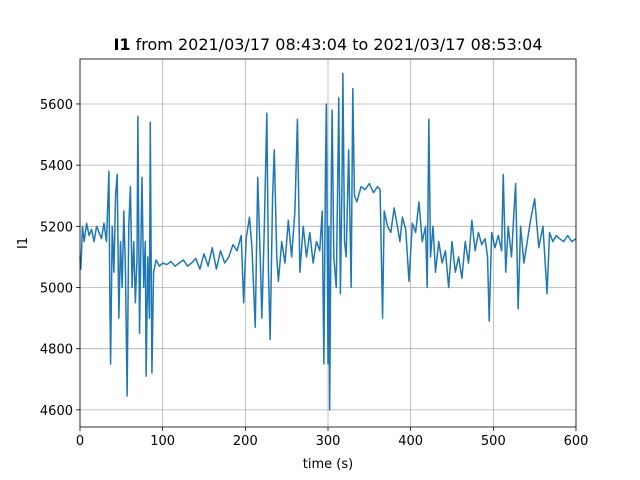 This screenshot has width=640, height=480. I want to click on y-tick-label: 5400, so click(56, 166).